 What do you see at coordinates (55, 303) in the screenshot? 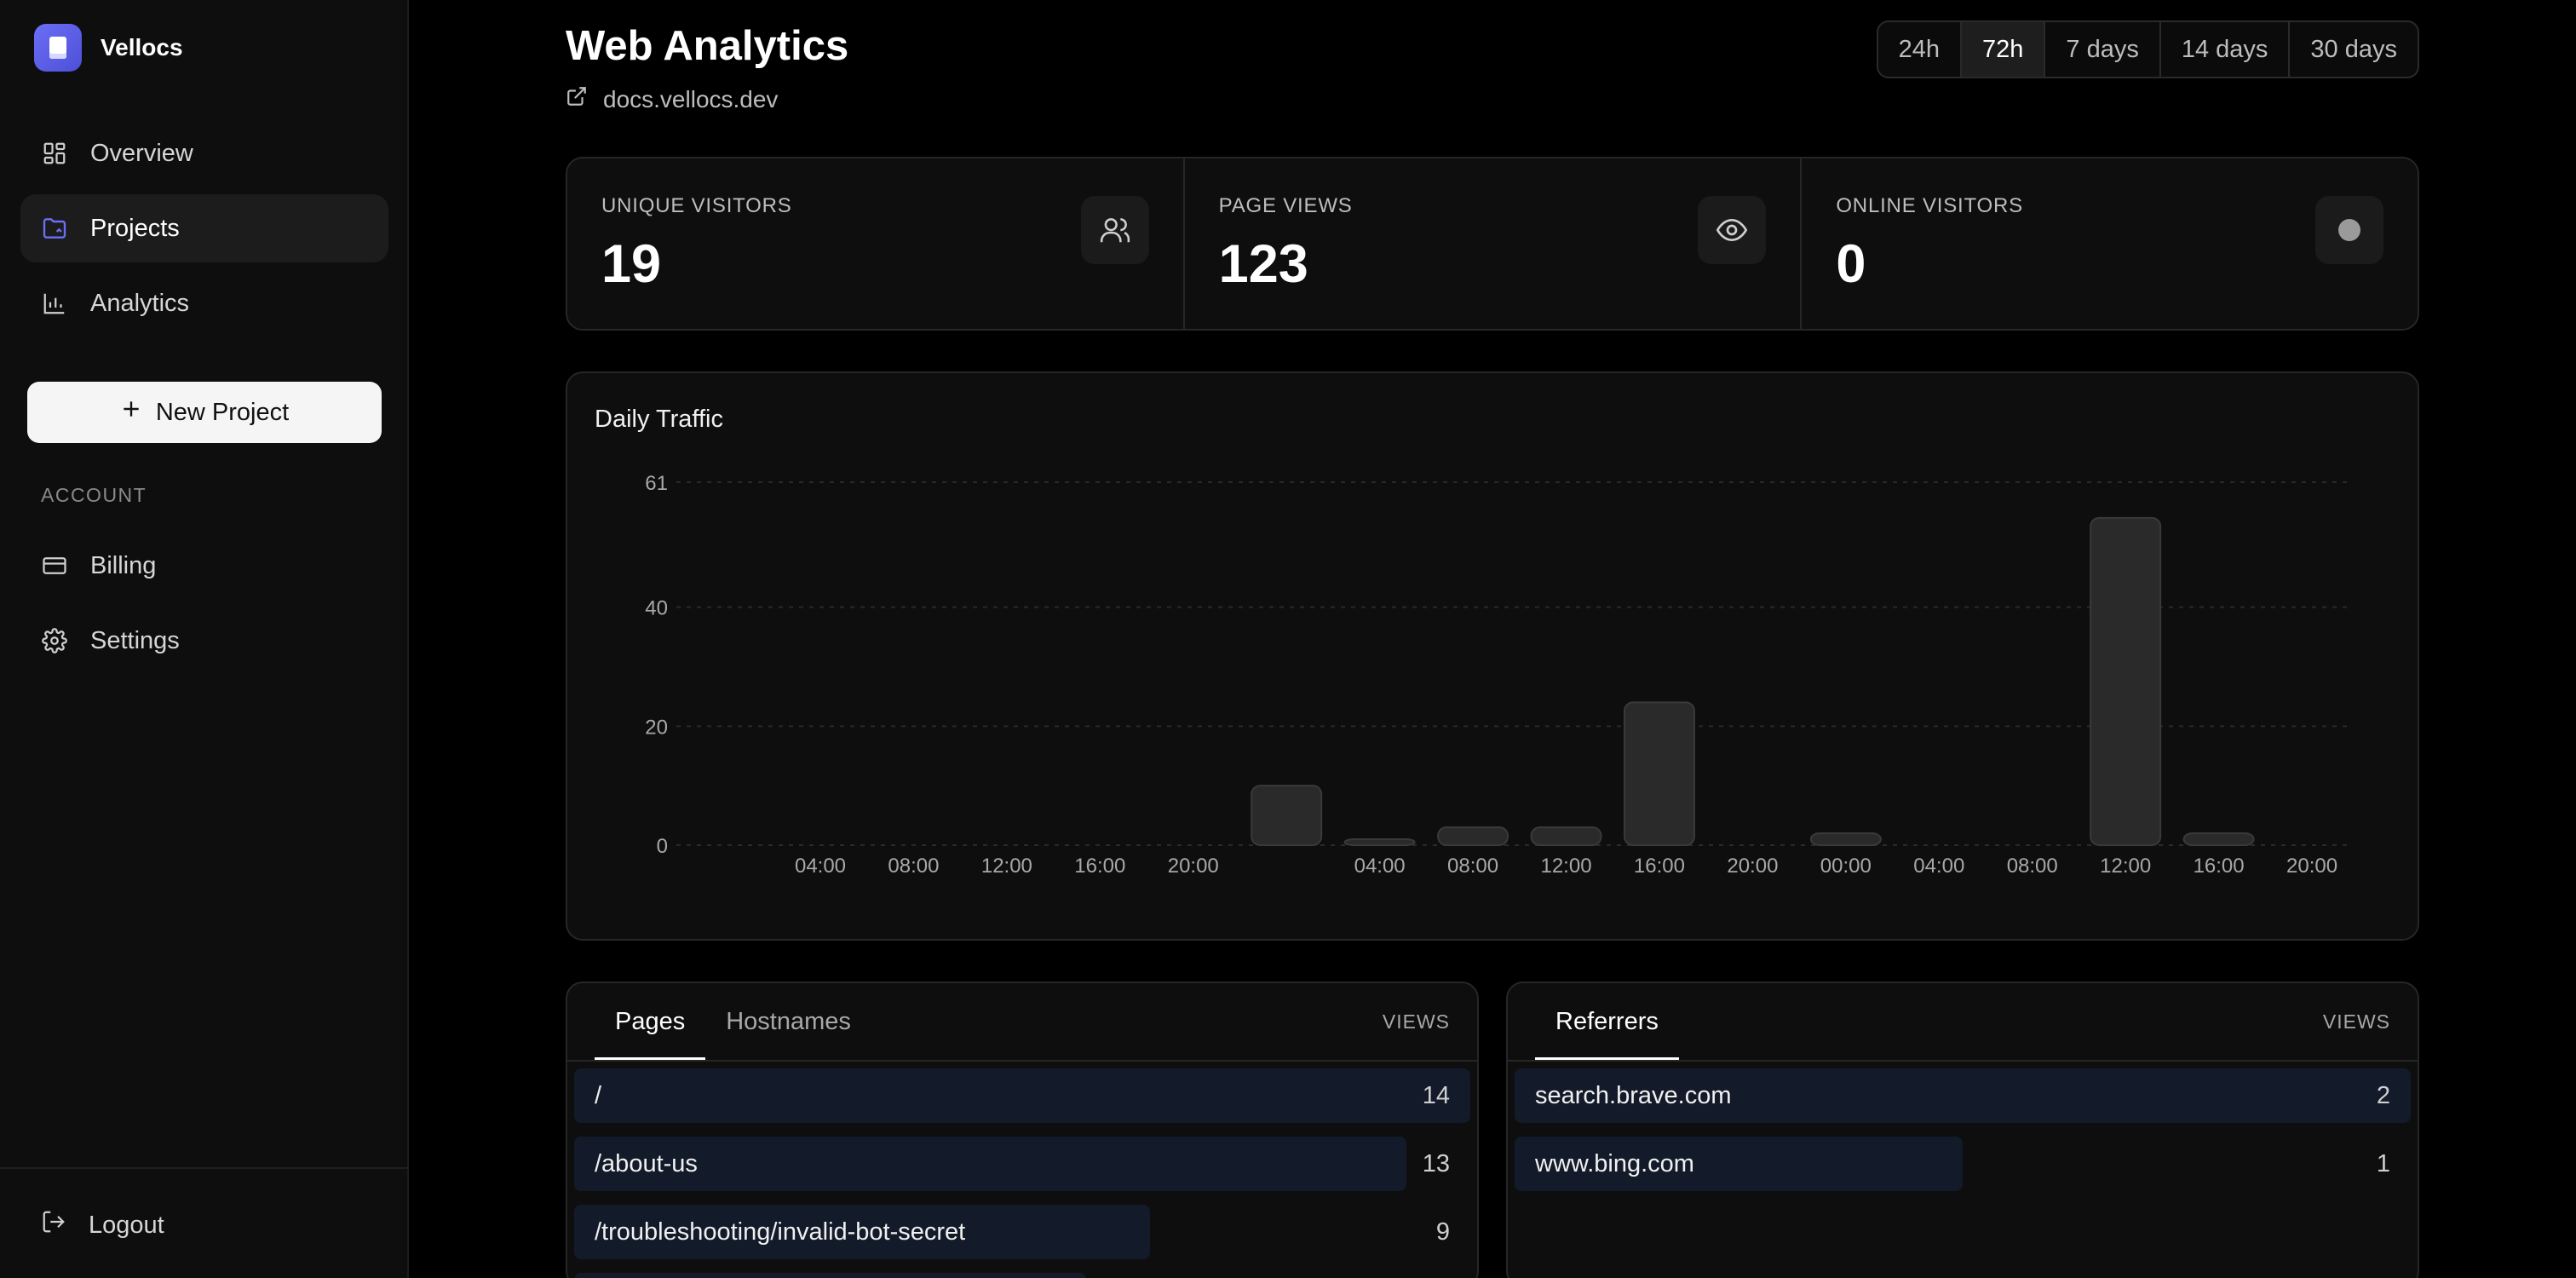
I see `bar-chart-icon` at bounding box center [55, 303].